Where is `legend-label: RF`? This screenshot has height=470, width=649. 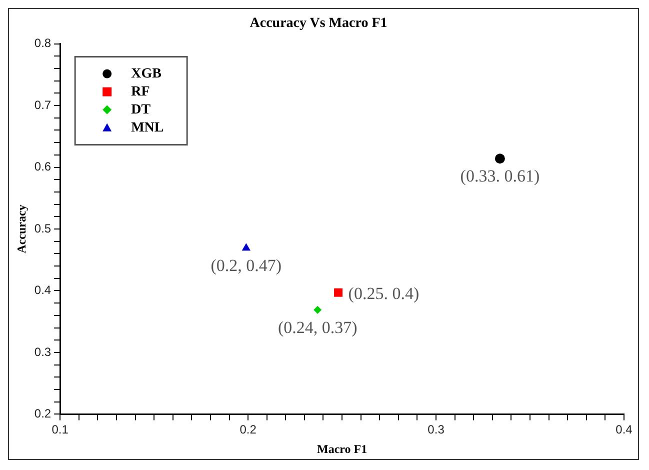 legend-label: RF is located at coordinates (140, 92).